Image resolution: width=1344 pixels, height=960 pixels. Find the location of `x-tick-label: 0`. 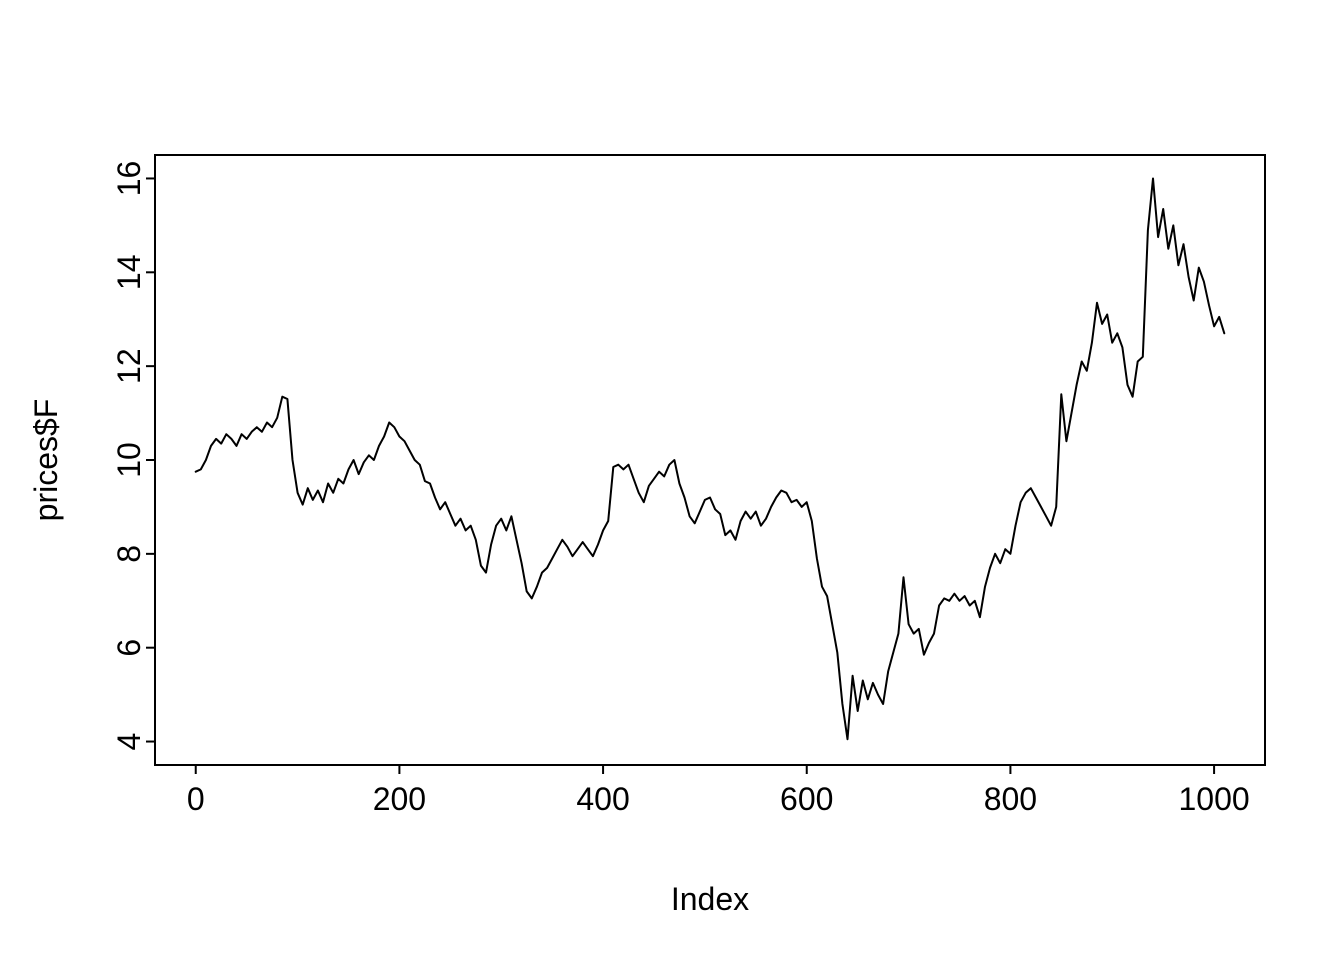

x-tick-label: 0 is located at coordinates (196, 799).